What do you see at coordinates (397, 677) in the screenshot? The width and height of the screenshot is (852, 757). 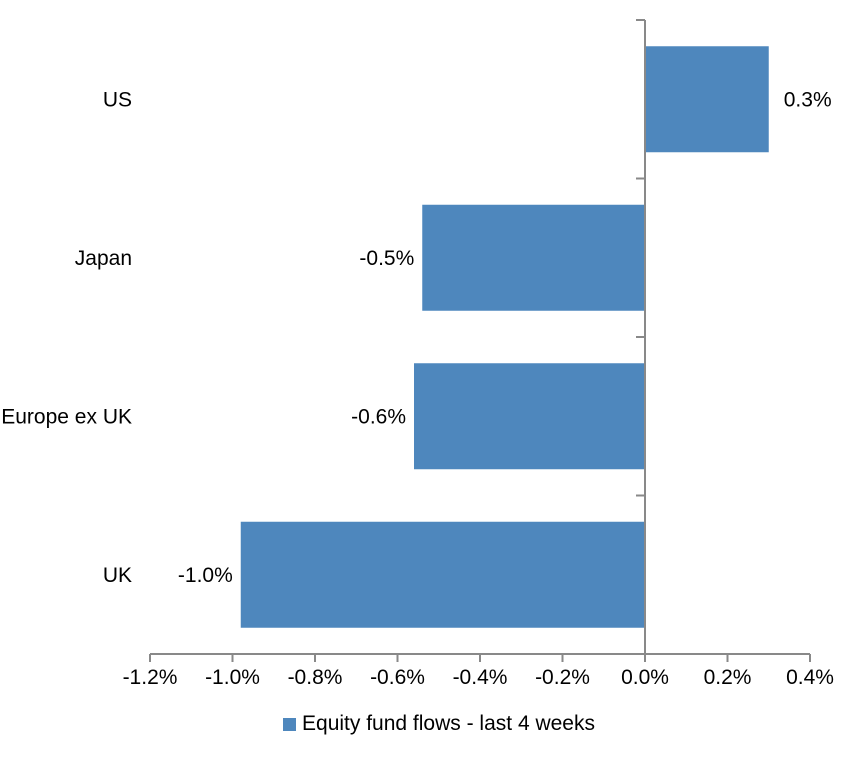 I see `x-tick-label--0-6-: -0.6%` at bounding box center [397, 677].